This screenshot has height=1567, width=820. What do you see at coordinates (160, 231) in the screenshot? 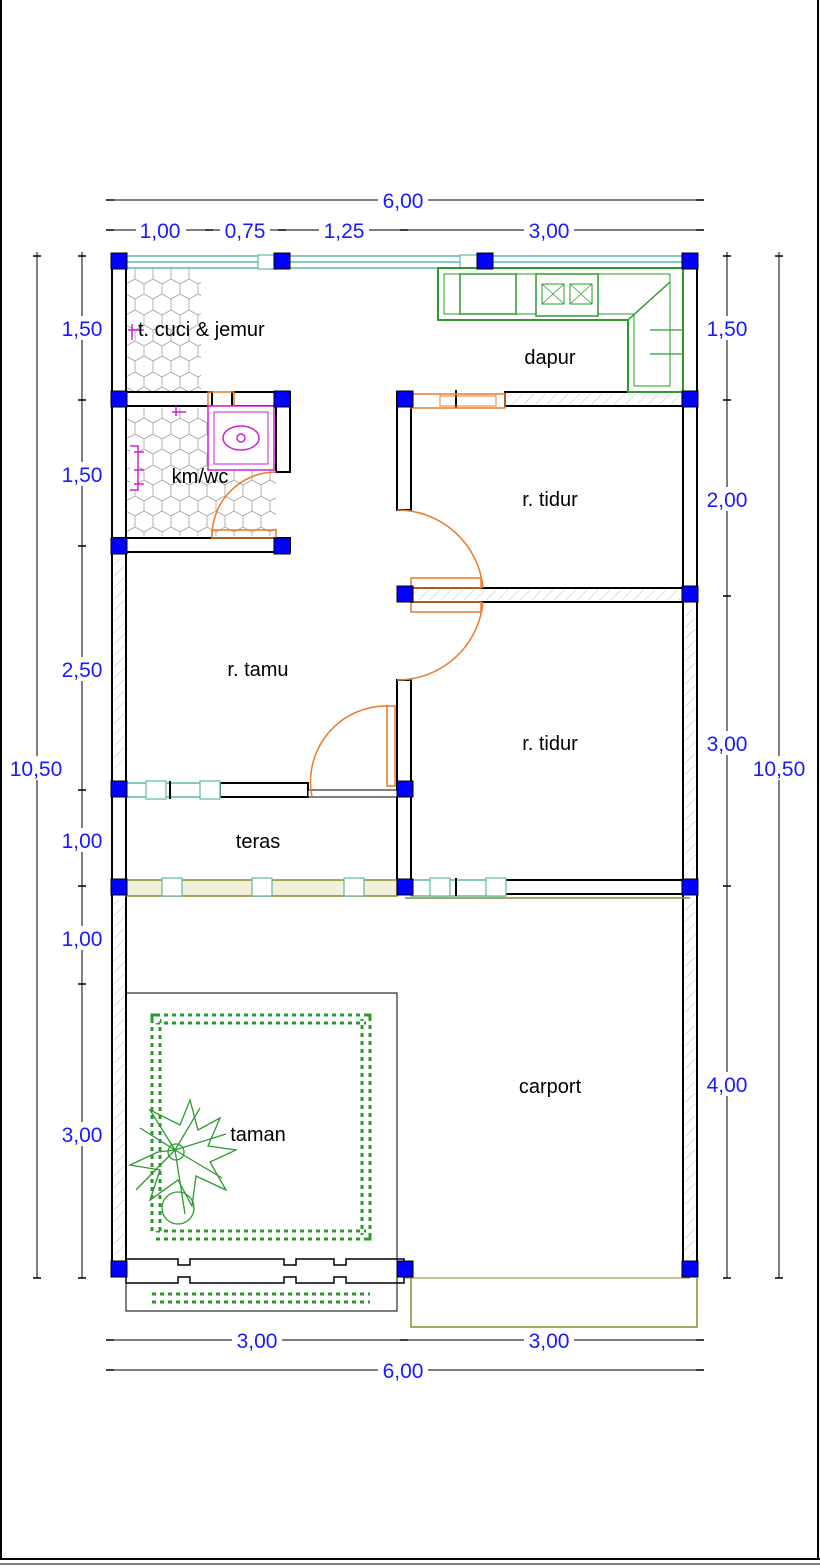
I see `dim-top-seg1: 1,00` at bounding box center [160, 231].